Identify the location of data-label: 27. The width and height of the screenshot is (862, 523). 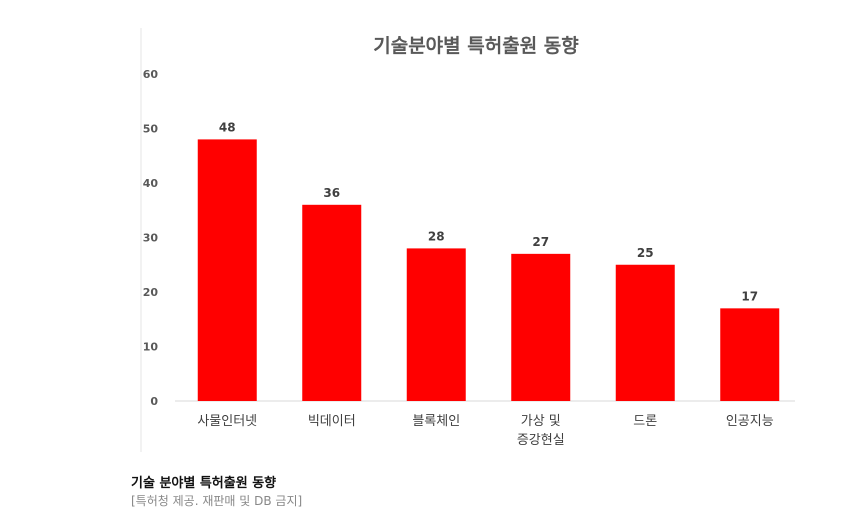
(540, 242).